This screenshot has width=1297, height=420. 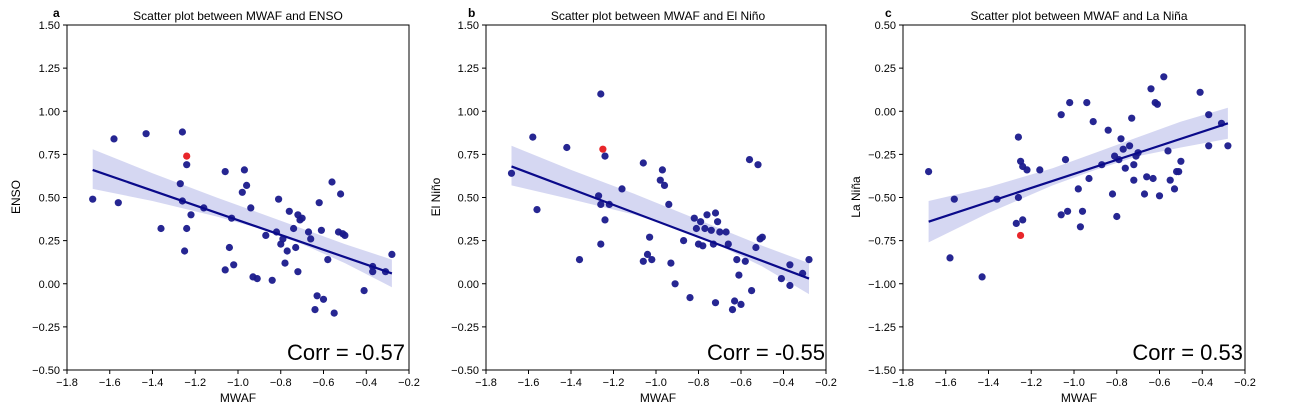 What do you see at coordinates (741, 383) in the screenshot?
I see `x-tick-label: −0.6` at bounding box center [741, 383].